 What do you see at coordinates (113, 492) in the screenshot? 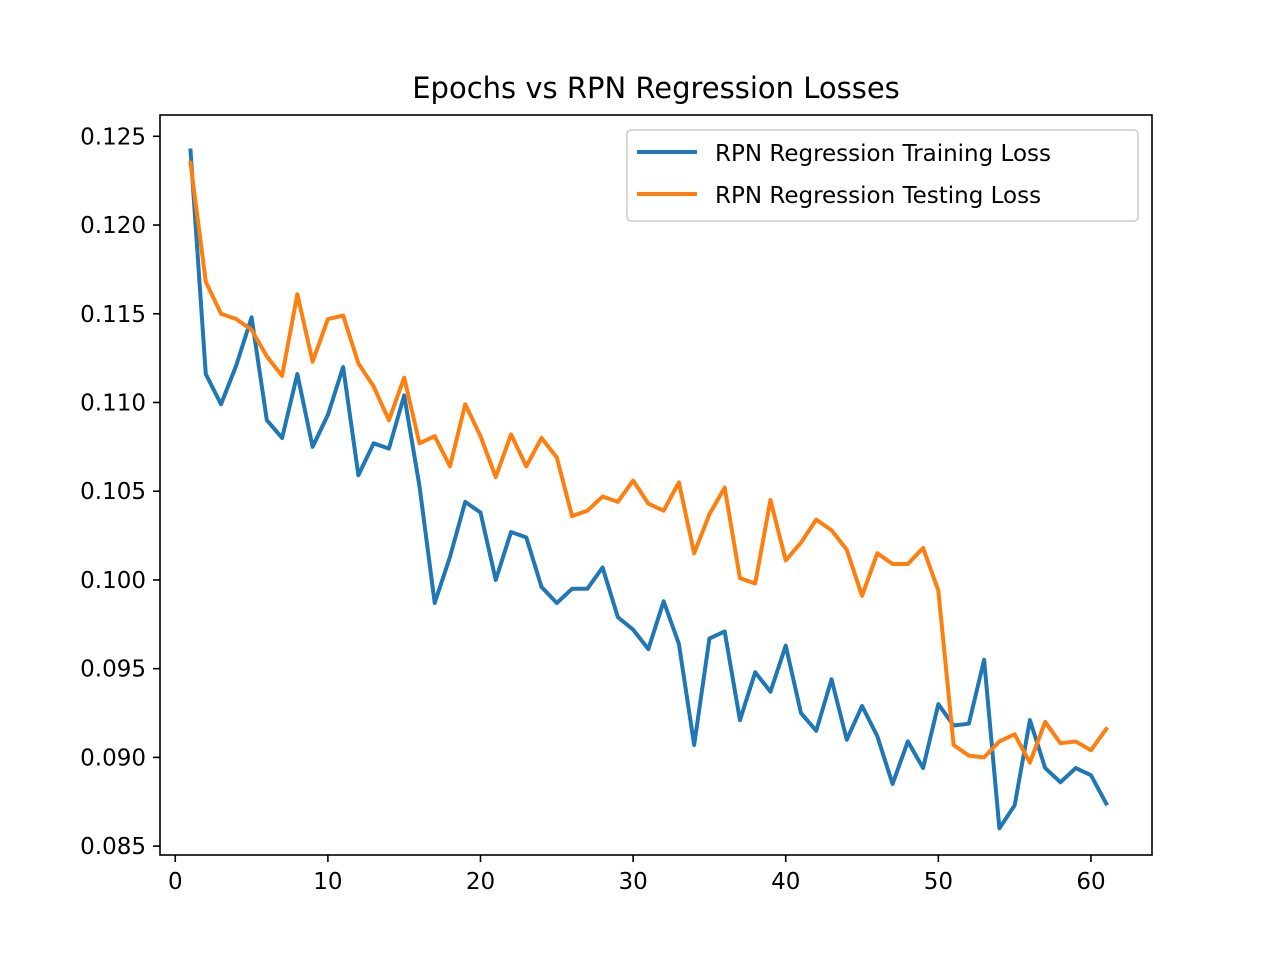
I see `y-tick-label: 0.105` at bounding box center [113, 492].